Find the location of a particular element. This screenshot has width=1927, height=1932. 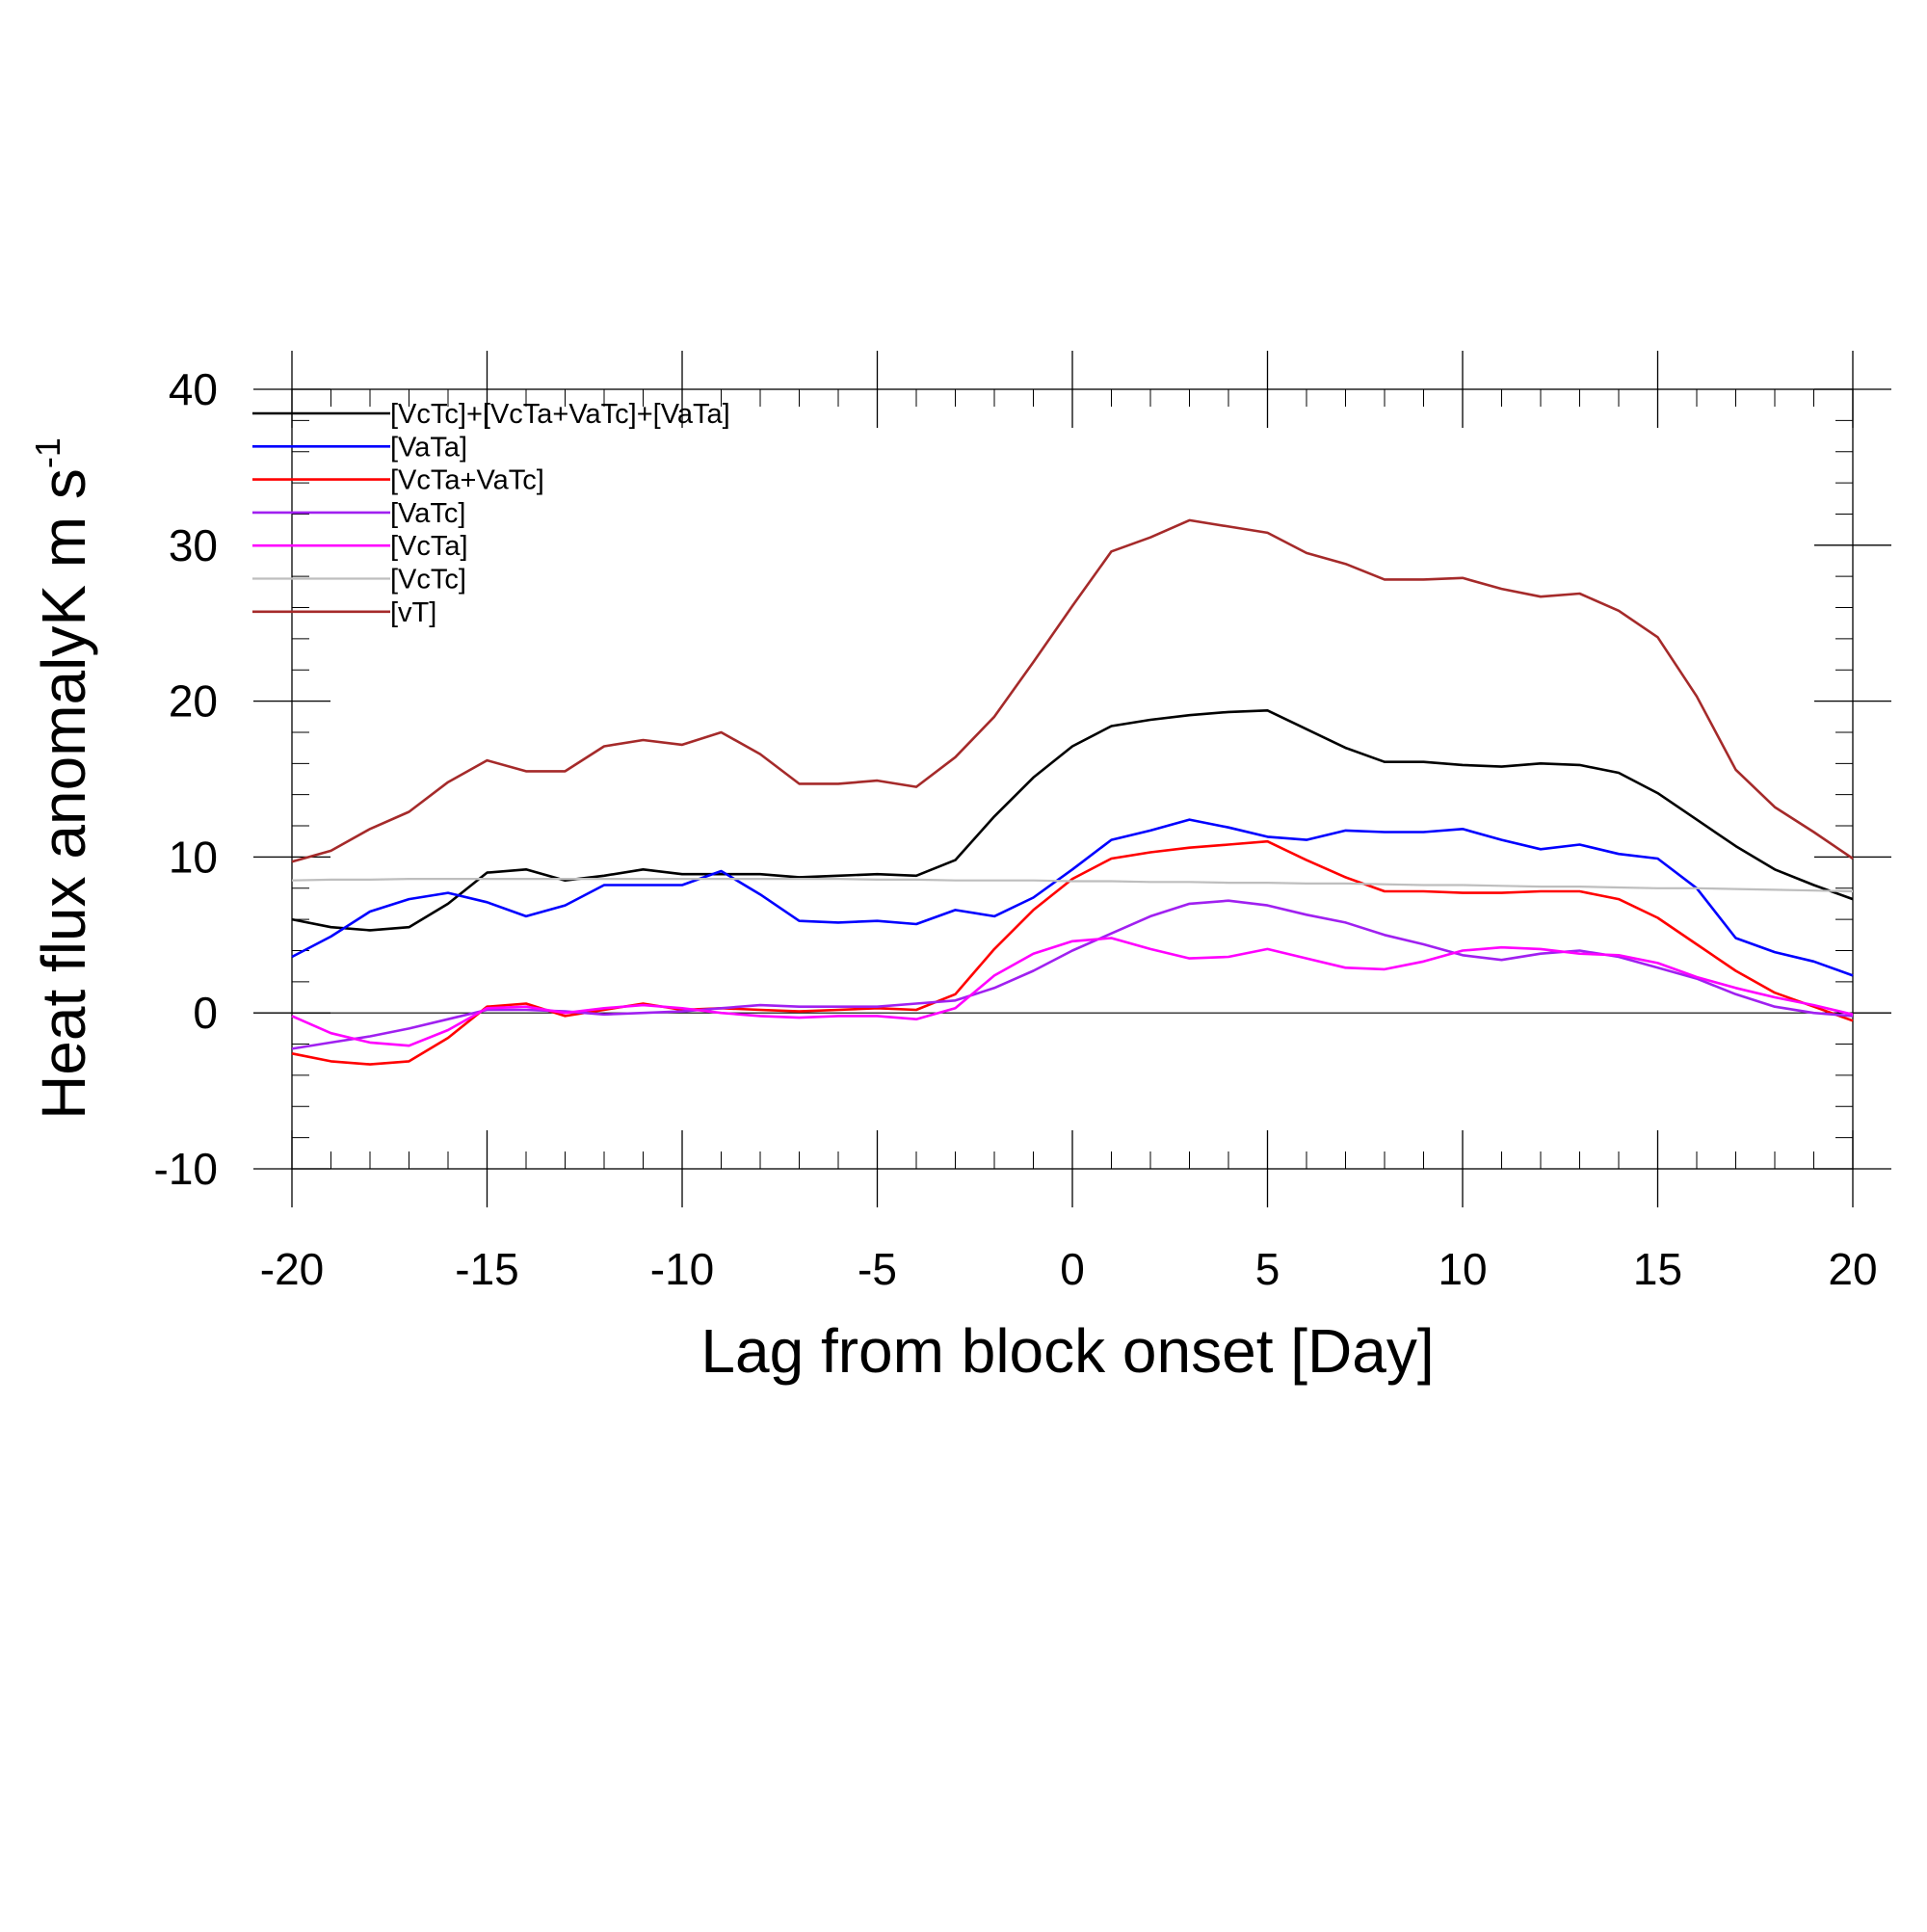

y-tick-label: 20 is located at coordinates (193, 701).